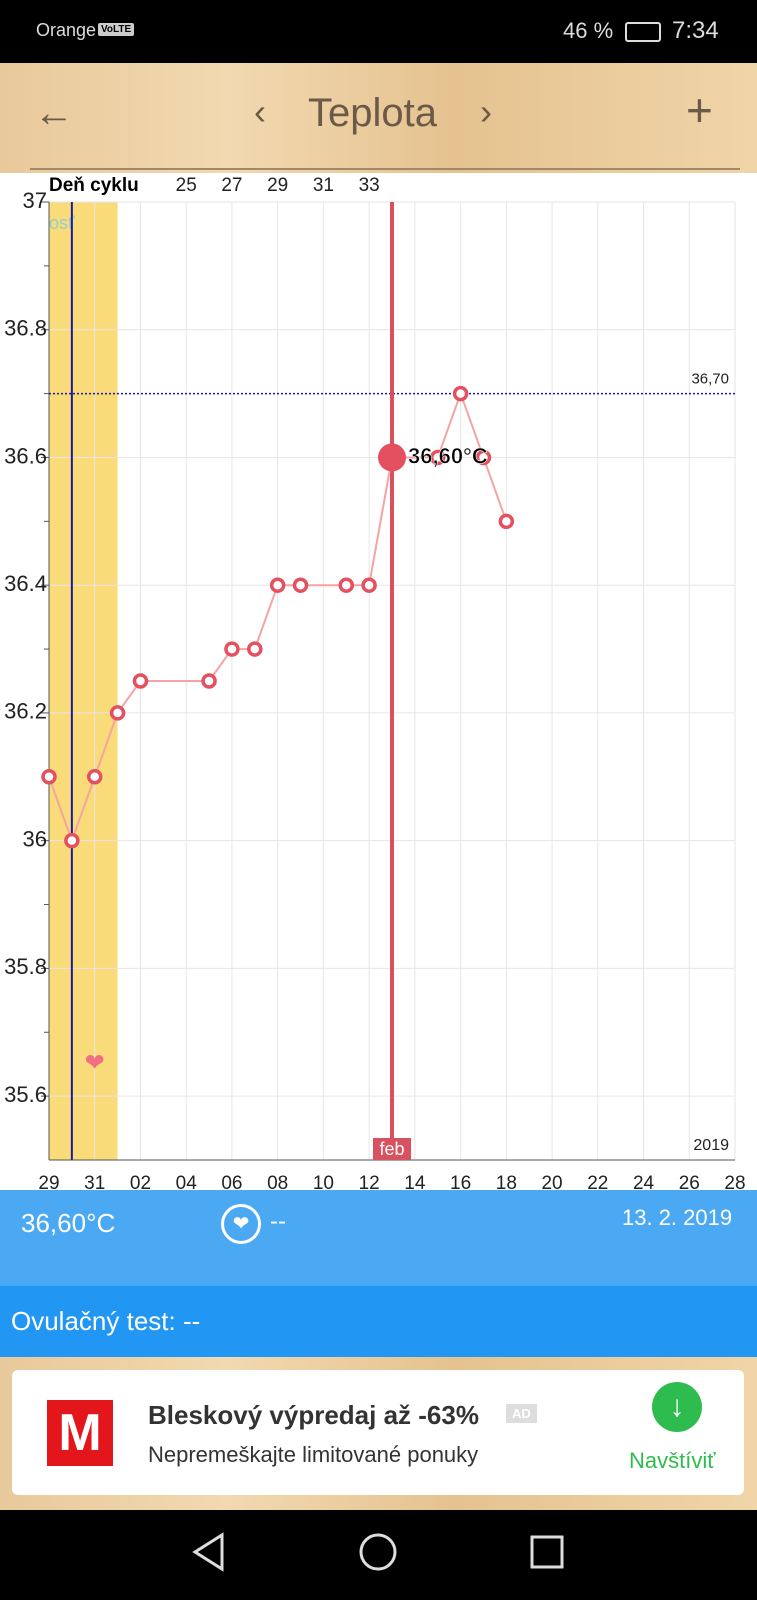 This screenshot has height=1605, width=757. What do you see at coordinates (677, 1407) in the screenshot?
I see `ad-download-icon: ↓` at bounding box center [677, 1407].